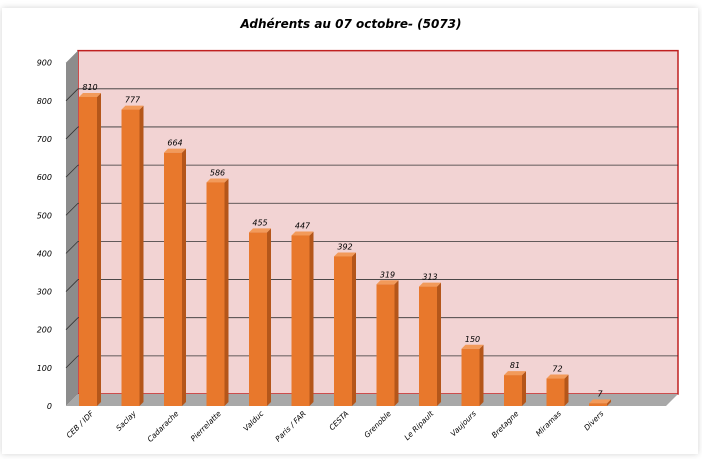 This screenshot has width=702, height=459. Describe the element at coordinates (387, 274) in the screenshot. I see `data-label: 319` at that location.